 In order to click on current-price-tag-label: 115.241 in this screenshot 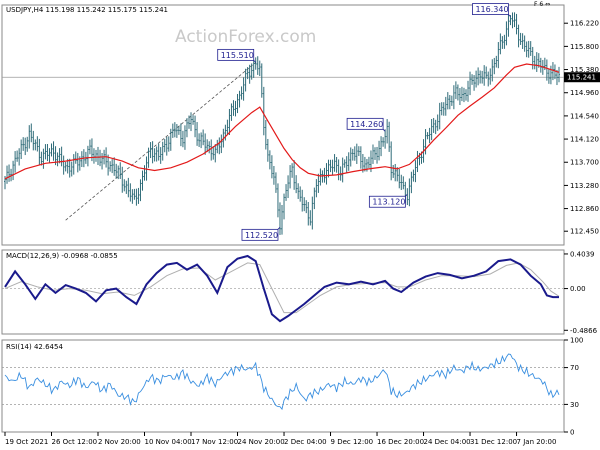, I will do `click(581, 78)`.